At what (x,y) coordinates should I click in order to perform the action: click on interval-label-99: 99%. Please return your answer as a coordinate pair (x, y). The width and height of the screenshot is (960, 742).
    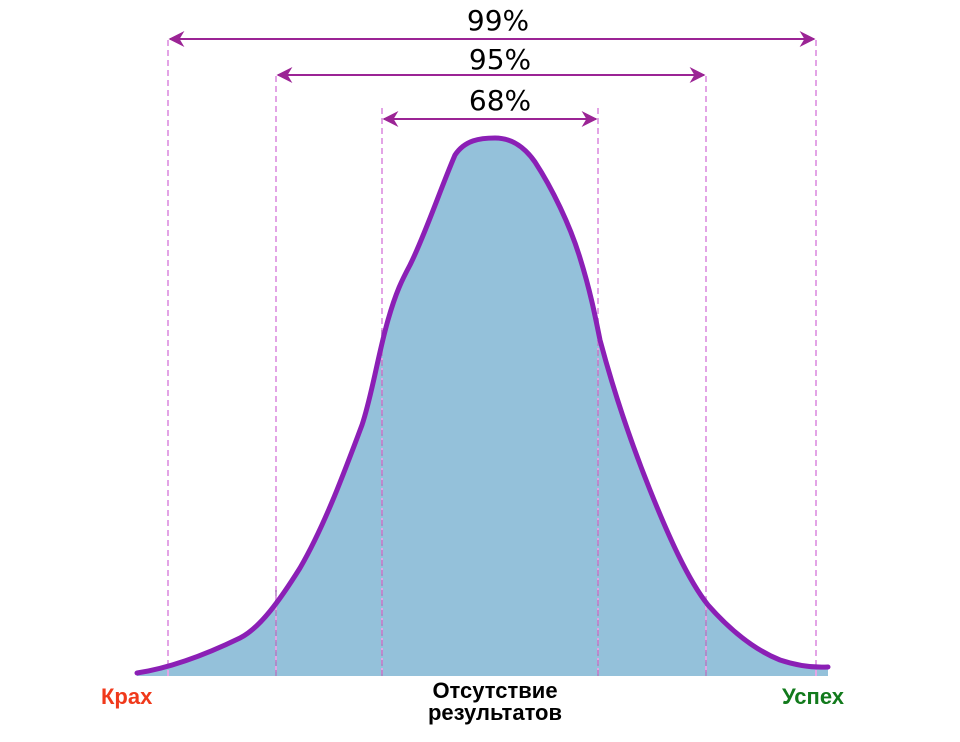
    Looking at the image, I should click on (498, 20).